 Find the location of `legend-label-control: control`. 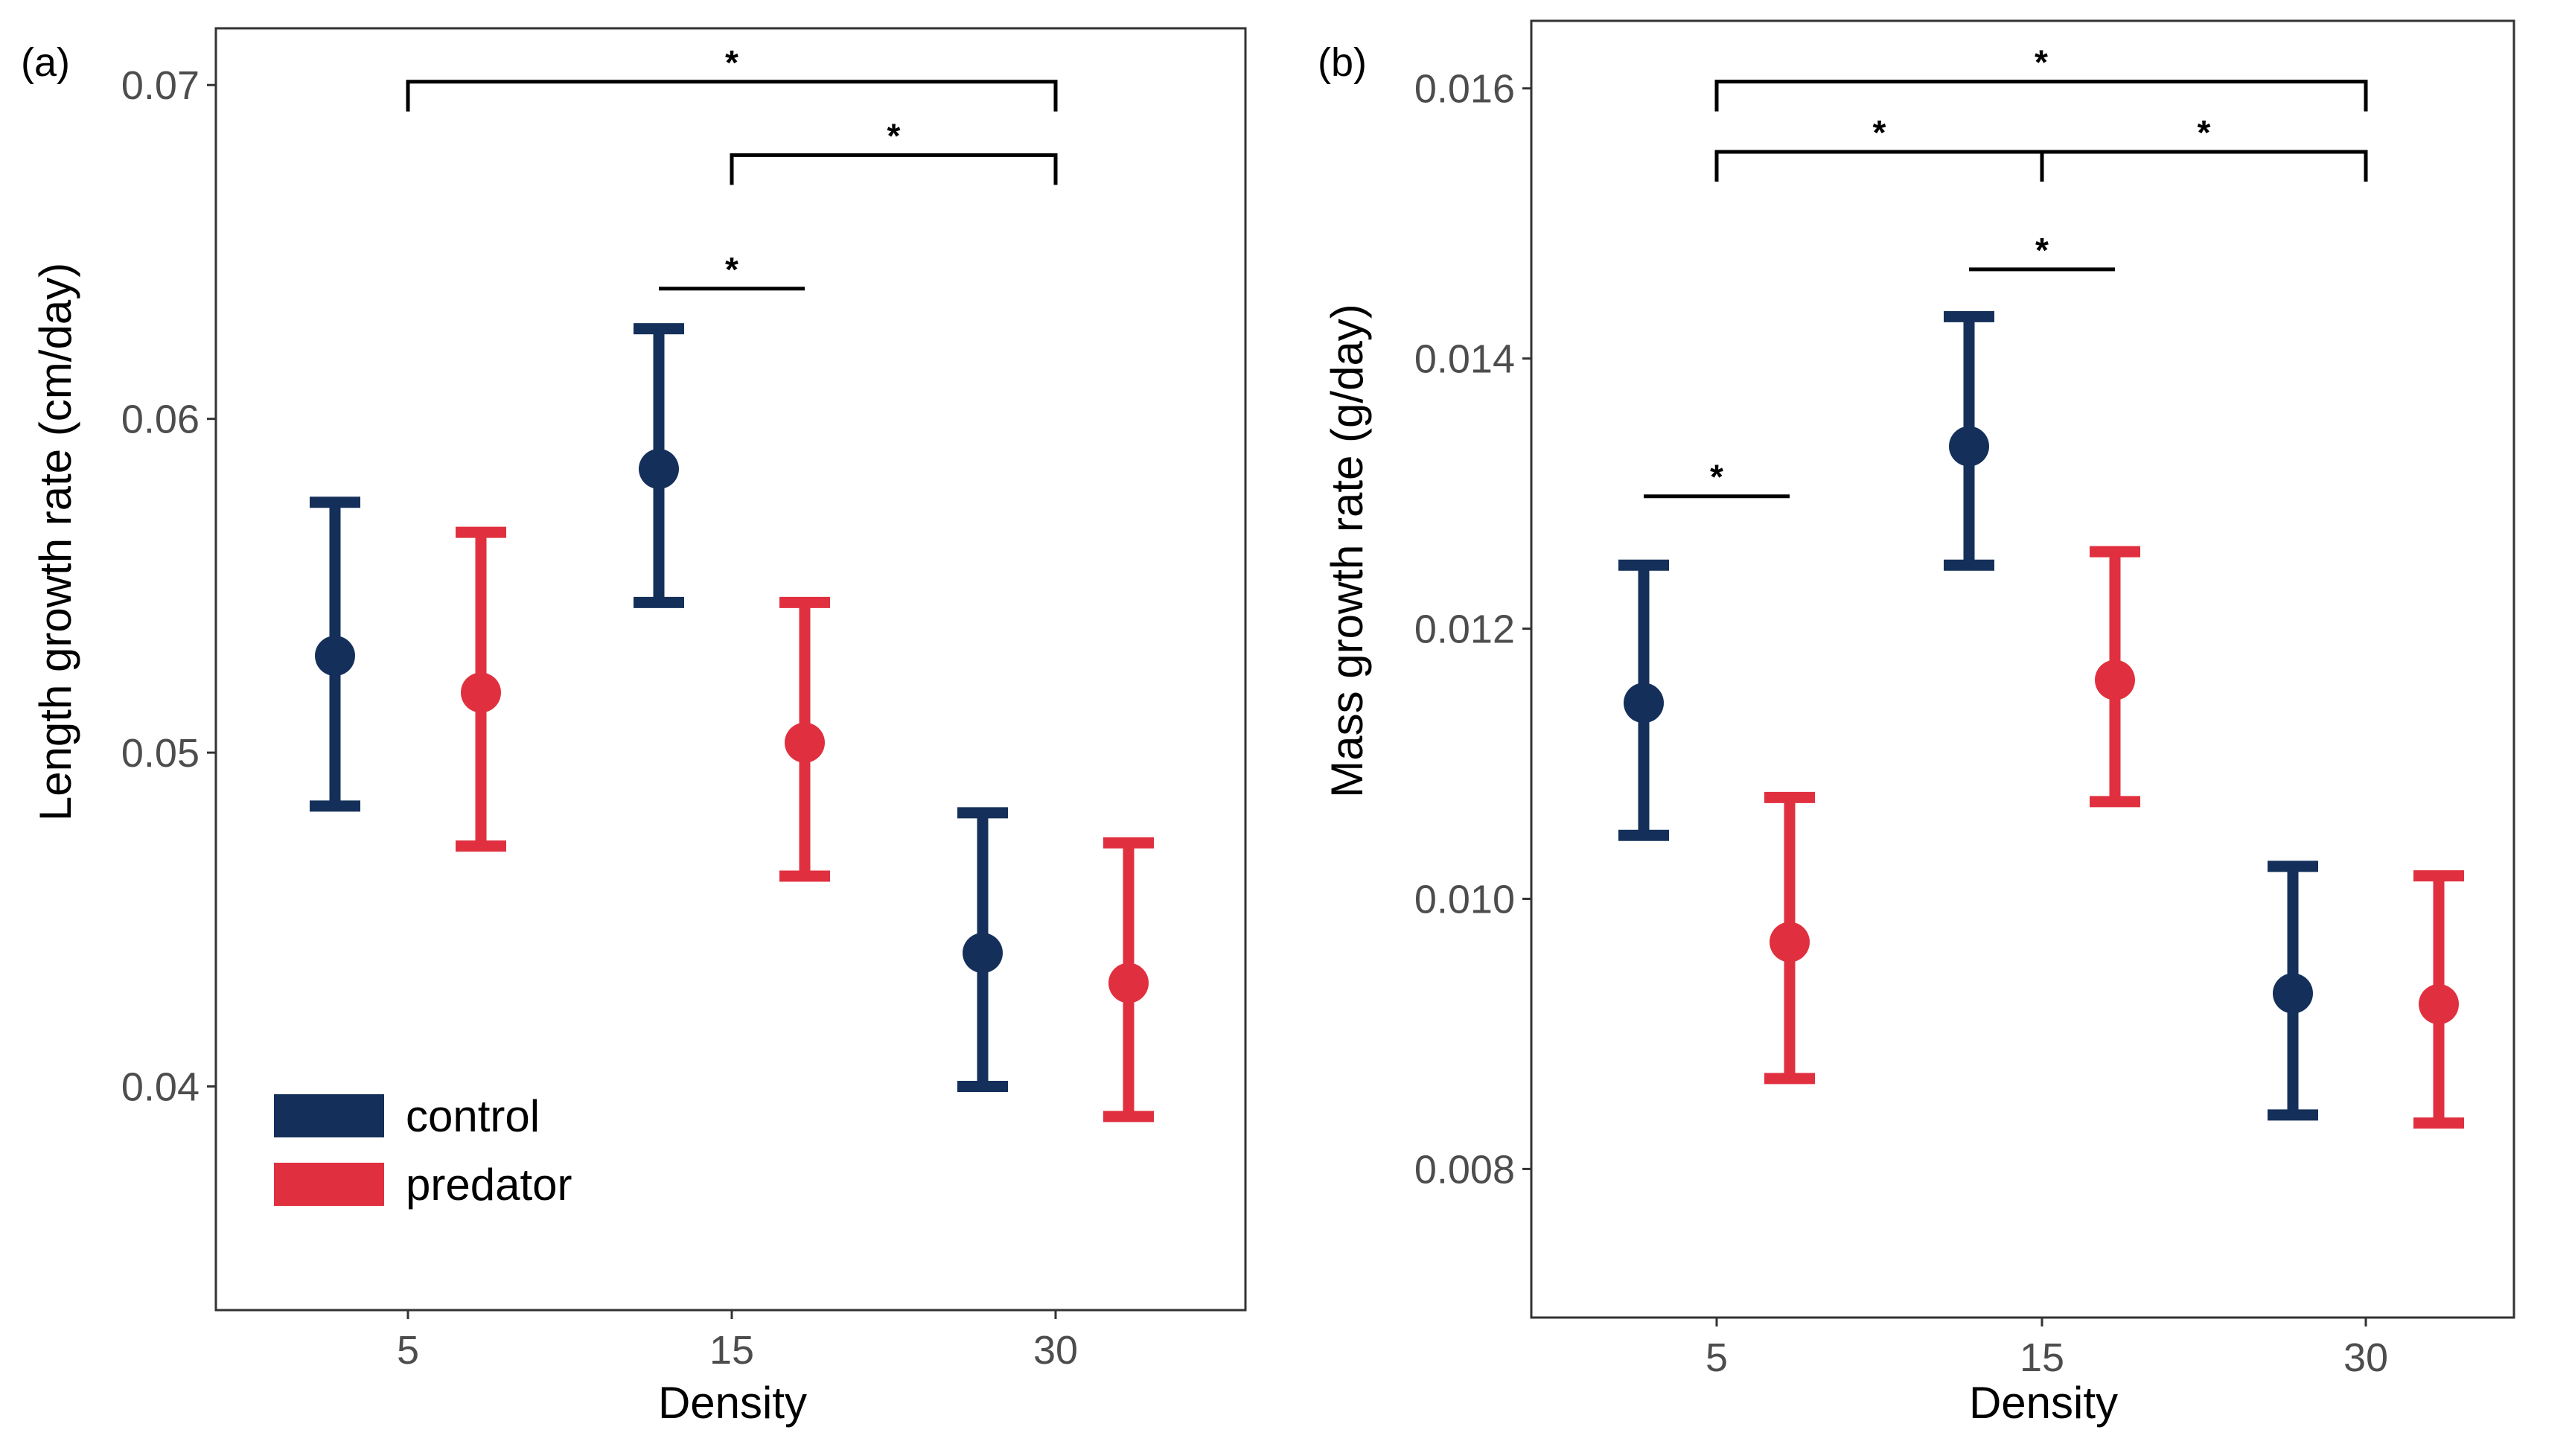

legend-label-control: control is located at coordinates (473, 1116).